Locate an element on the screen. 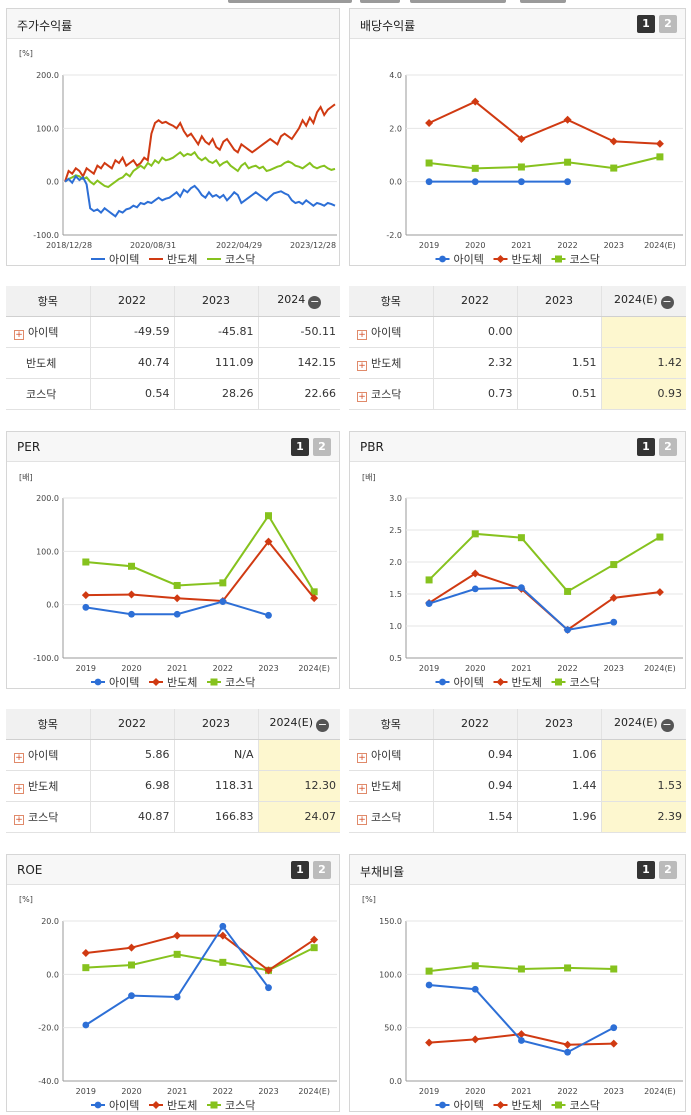 This screenshot has width=691, height=1115. series-반도체 is located at coordinates (200, 571).